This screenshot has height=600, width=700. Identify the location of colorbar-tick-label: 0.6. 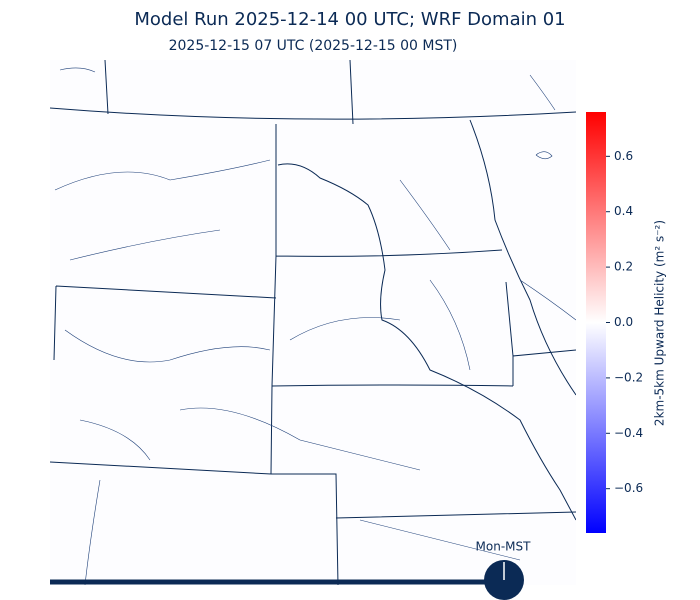
(623, 156).